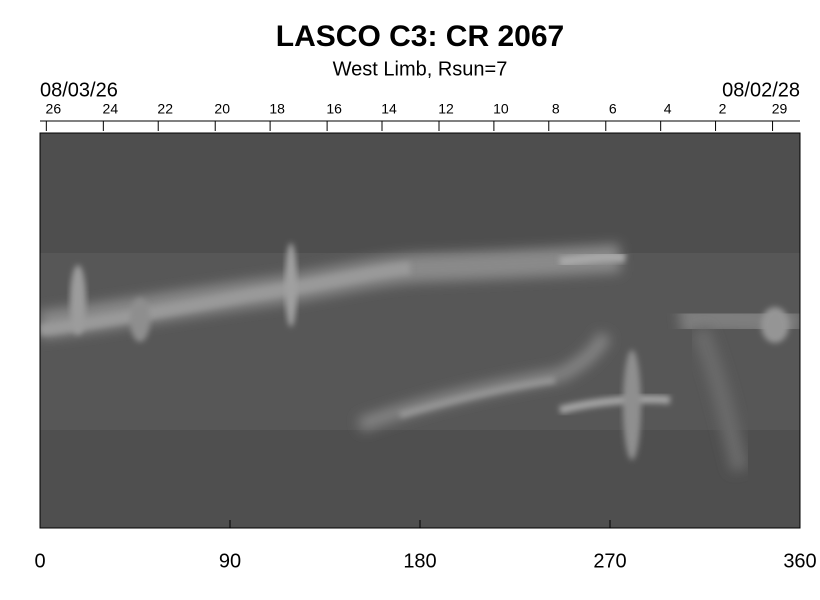  What do you see at coordinates (668, 109) in the screenshot?
I see `top-tick-label: 4` at bounding box center [668, 109].